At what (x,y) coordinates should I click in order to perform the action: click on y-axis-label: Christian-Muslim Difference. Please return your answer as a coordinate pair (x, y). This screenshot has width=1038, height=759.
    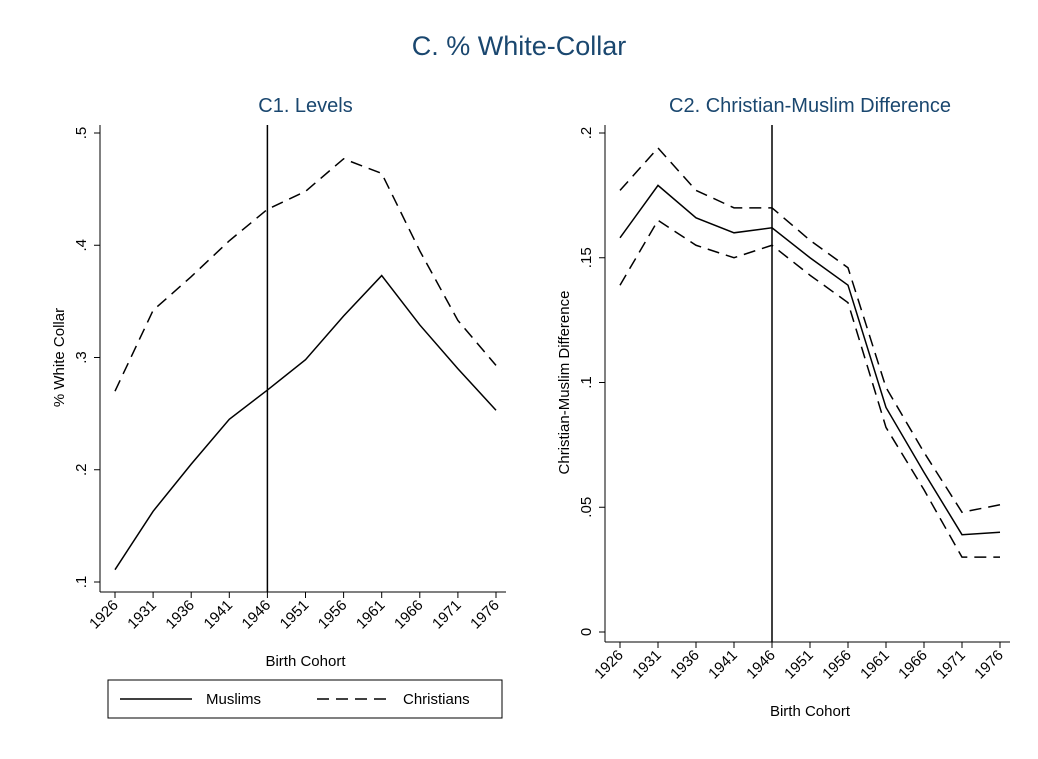
    Looking at the image, I should click on (564, 383).